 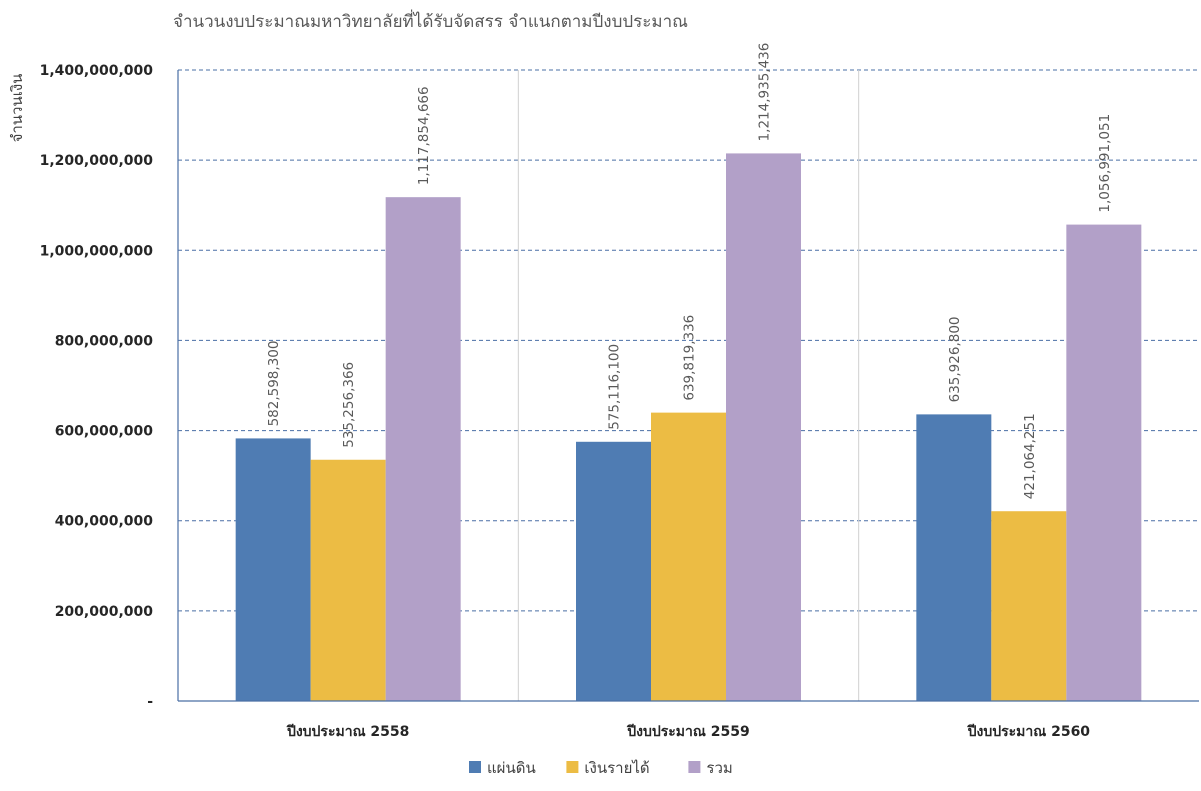 I want to click on y-tick-label: 1,200,000,000, so click(x=97, y=161).